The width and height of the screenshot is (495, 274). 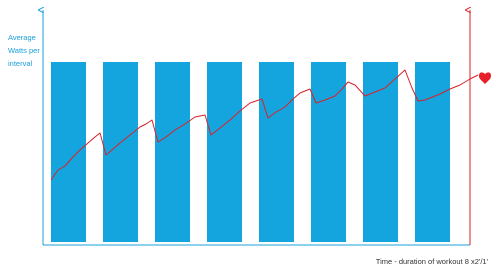 I want to click on y-axis-label: Watts per, so click(x=24, y=50).